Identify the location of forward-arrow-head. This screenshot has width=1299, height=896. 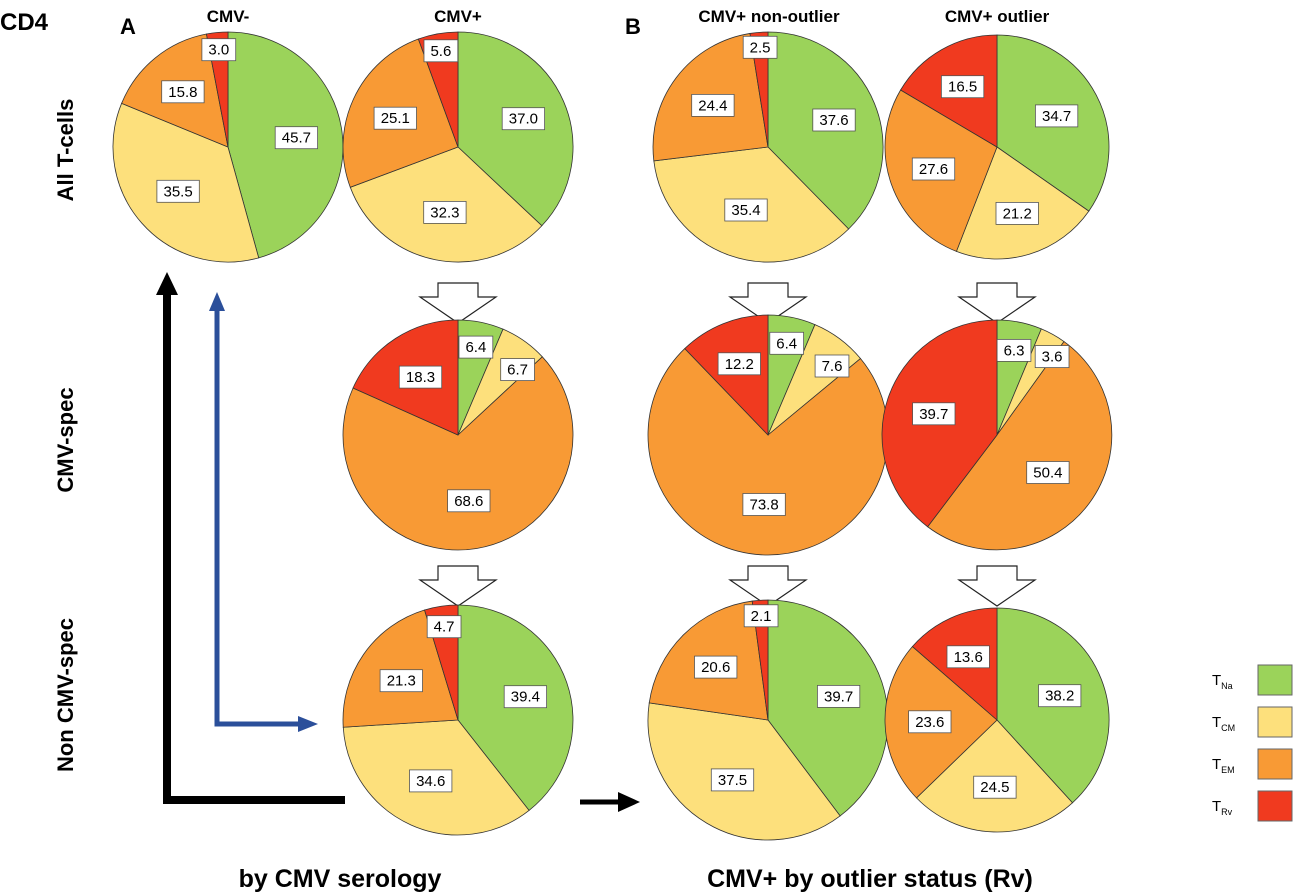
(629, 802).